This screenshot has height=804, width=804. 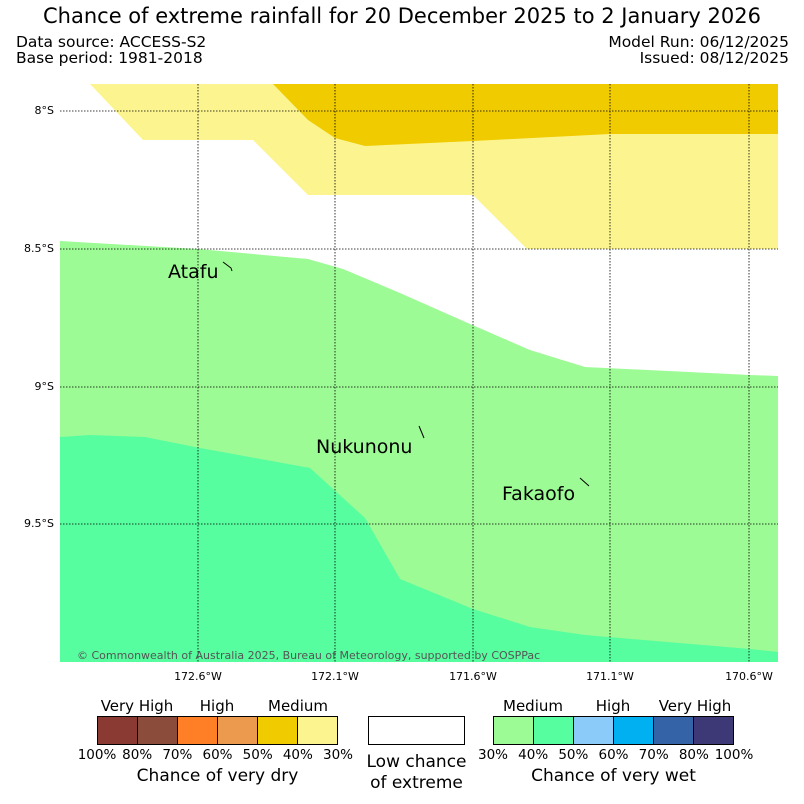 I want to click on lat-label-9-5s: 9.5°S, so click(x=39, y=523).